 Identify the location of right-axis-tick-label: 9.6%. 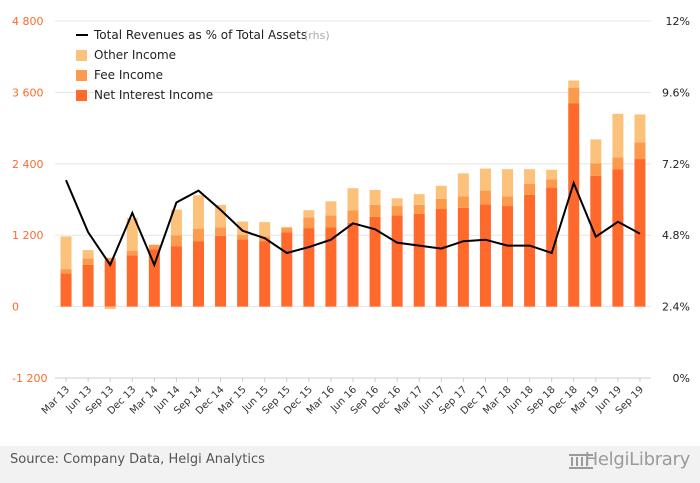
(676, 92).